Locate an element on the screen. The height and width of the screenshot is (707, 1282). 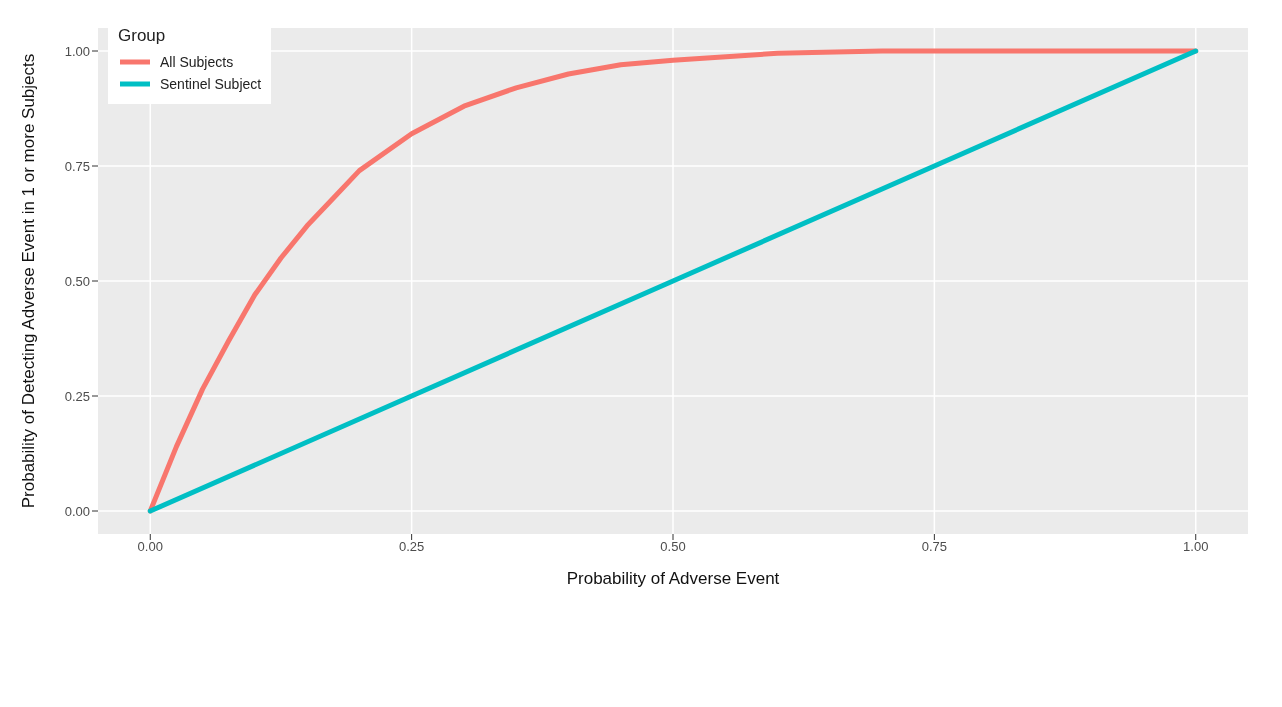
y-tick-label: 0.25 is located at coordinates (77, 396).